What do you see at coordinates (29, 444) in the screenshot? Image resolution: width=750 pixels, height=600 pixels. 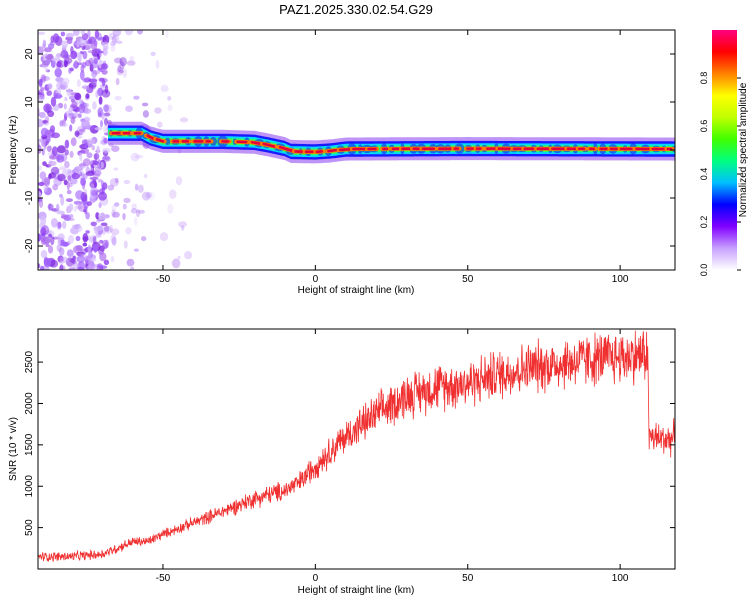 I see `y-tick-label: 1500` at bounding box center [29, 444].